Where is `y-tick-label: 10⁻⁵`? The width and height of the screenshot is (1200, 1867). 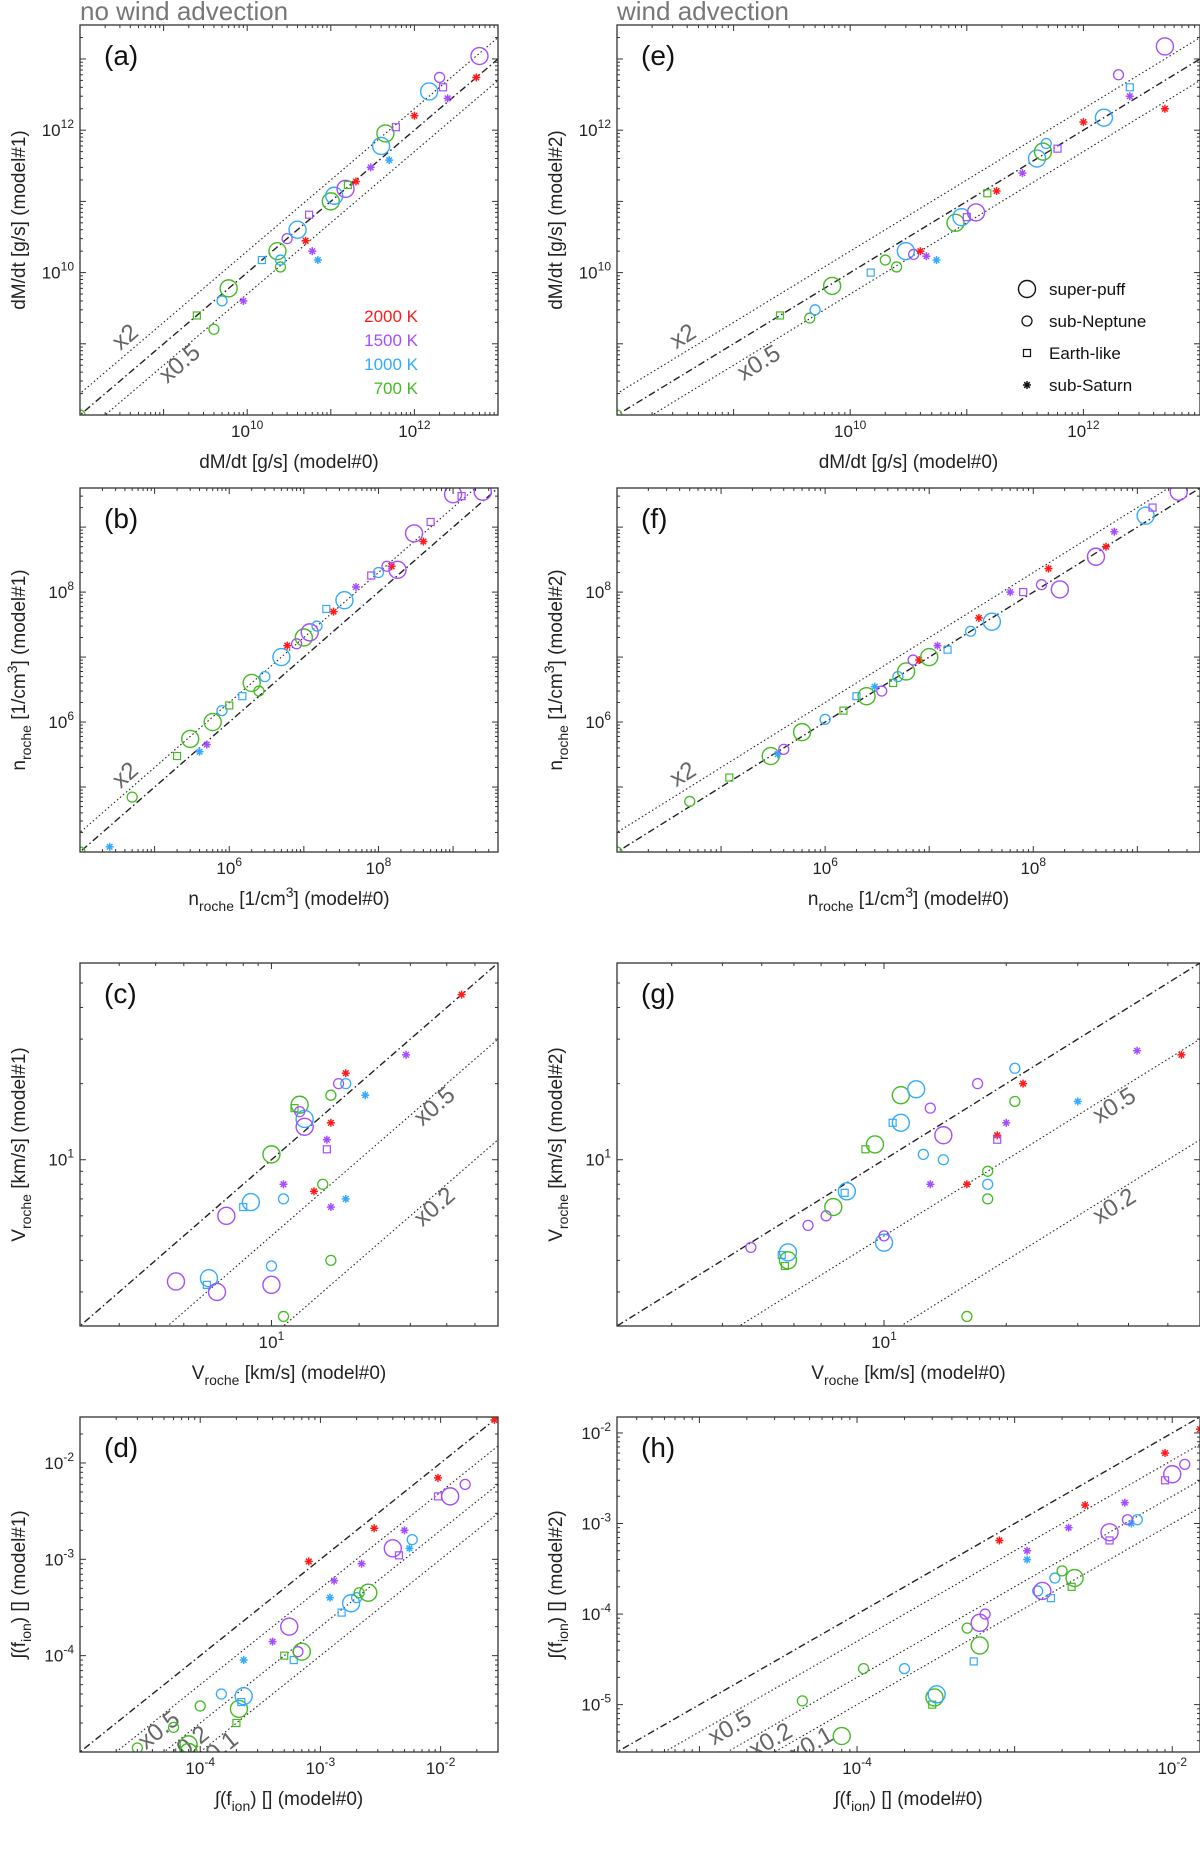
y-tick-label: 10⁻⁵ is located at coordinates (596, 1703).